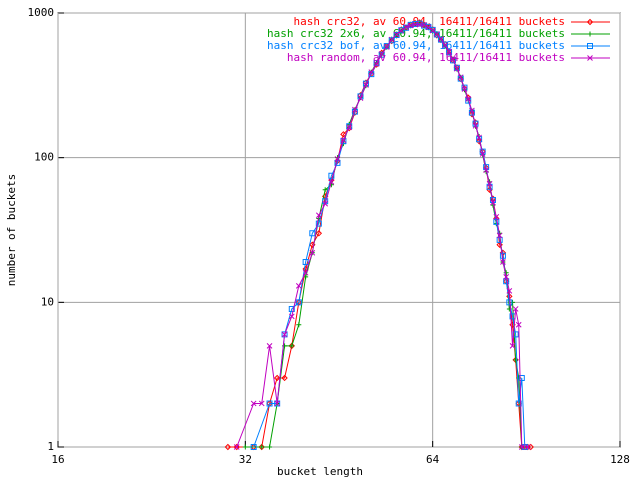 The height and width of the screenshot is (484, 640). What do you see at coordinates (41, 12) in the screenshot?
I see `y-tick-label: 1000` at bounding box center [41, 12].